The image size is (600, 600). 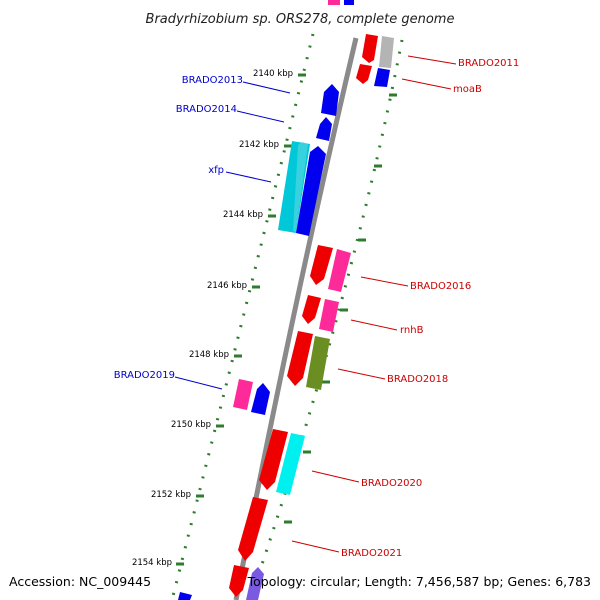 What do you see at coordinates (171, 495) in the screenshot?
I see `tick-label: 2152 kbp` at bounding box center [171, 495].